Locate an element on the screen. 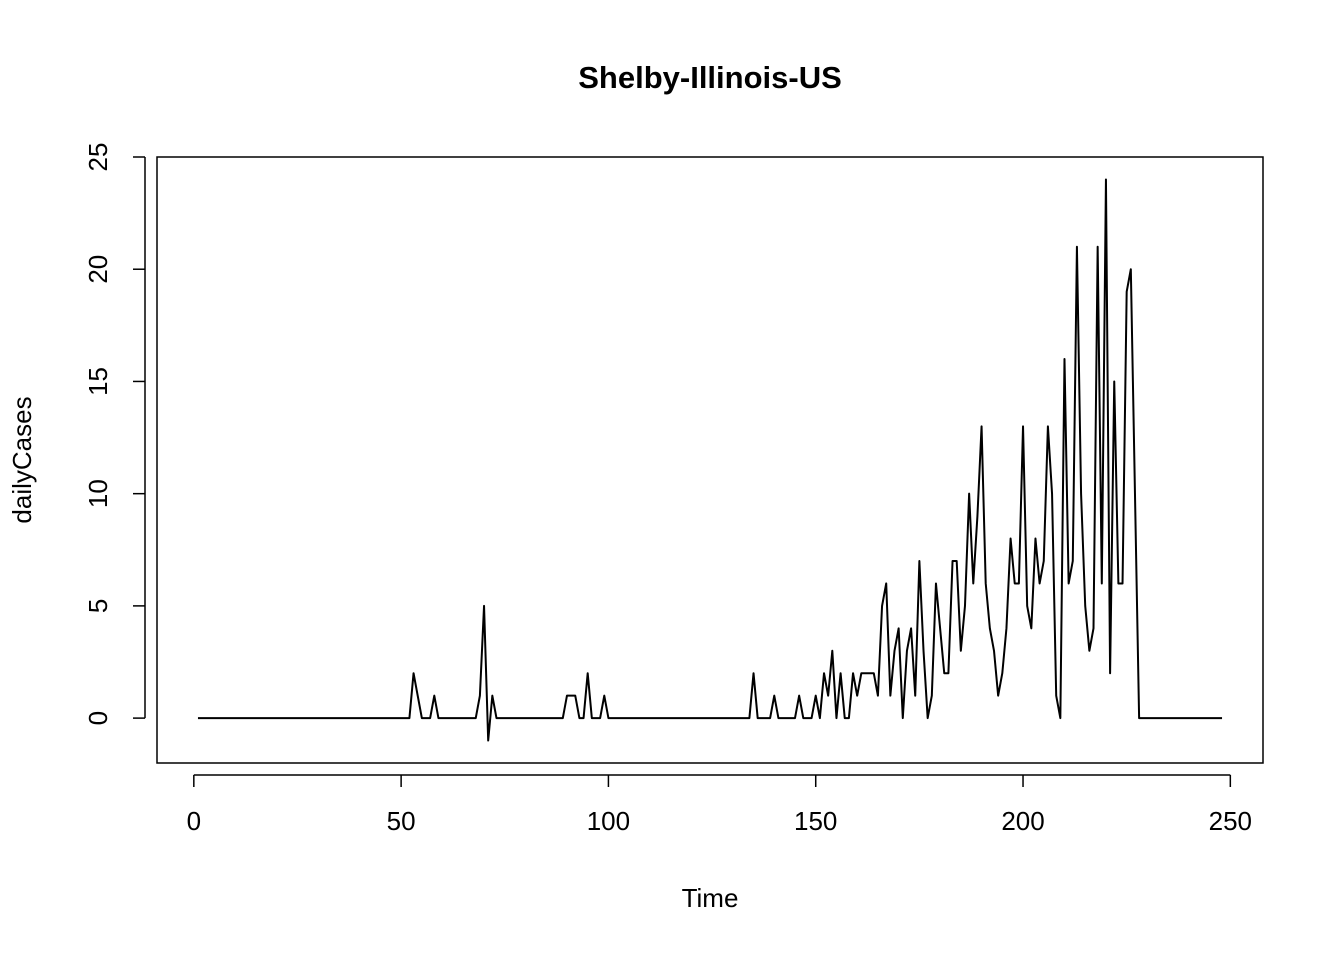 Image resolution: width=1344 pixels, height=965 pixels. y-tick-label: 0 is located at coordinates (98, 718).